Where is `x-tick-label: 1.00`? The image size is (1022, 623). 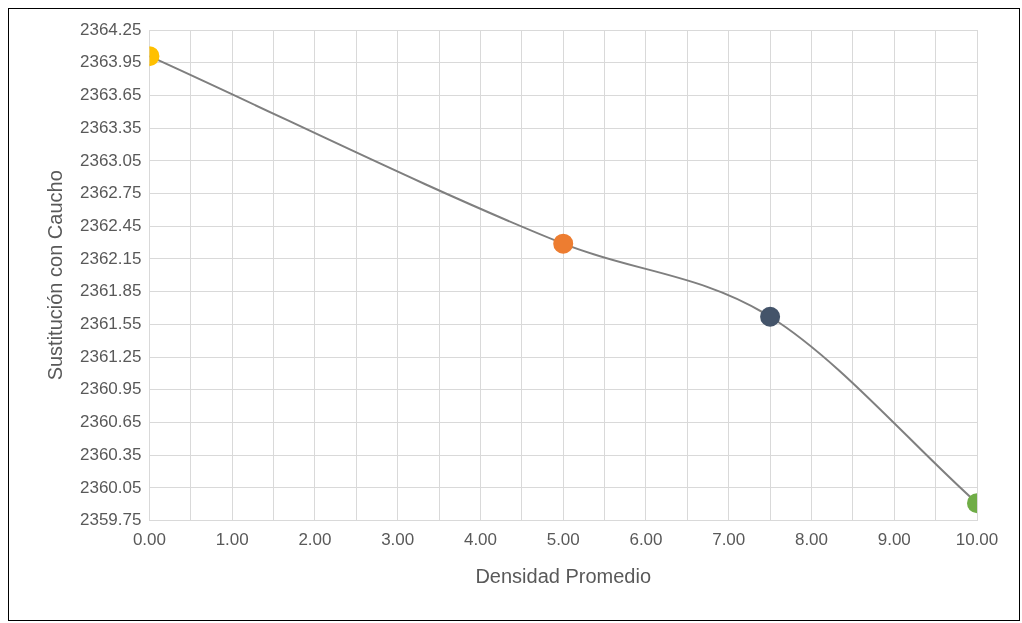
x-tick-label: 1.00 is located at coordinates (232, 540).